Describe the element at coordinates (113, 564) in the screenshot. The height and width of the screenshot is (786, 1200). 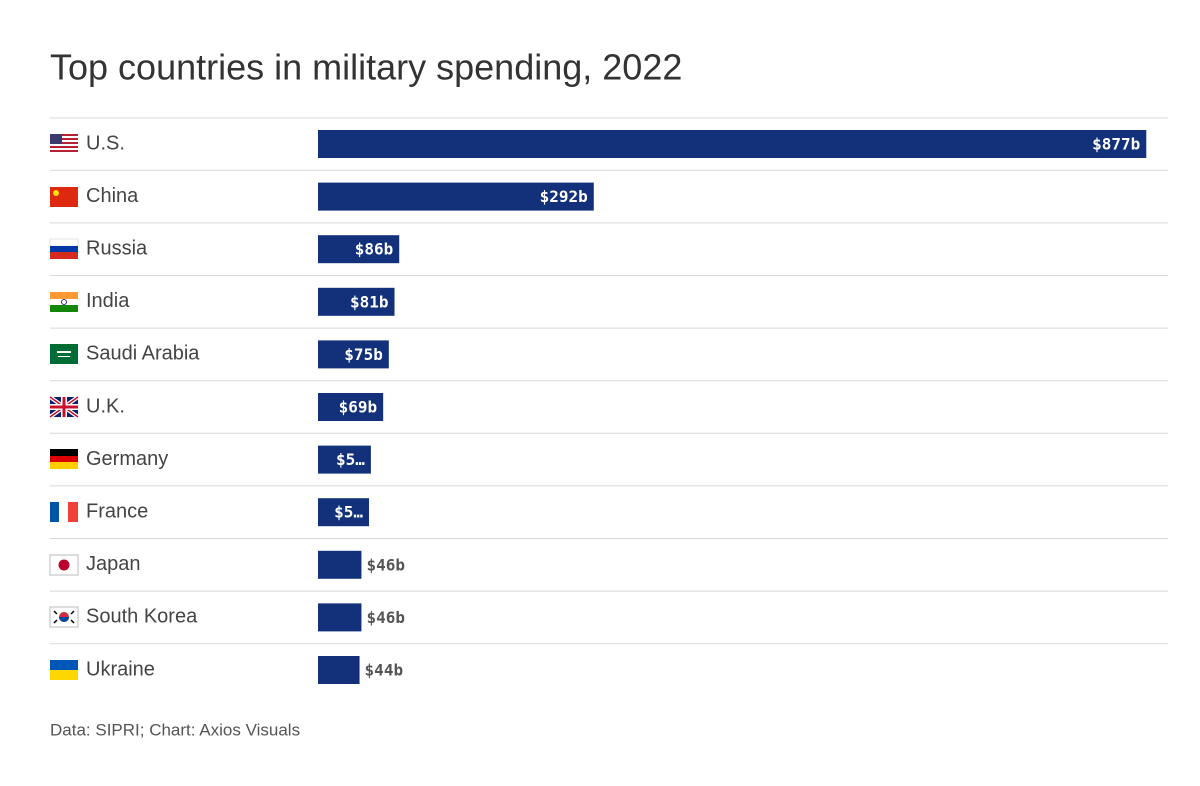
I see `category-label: Japan` at that location.